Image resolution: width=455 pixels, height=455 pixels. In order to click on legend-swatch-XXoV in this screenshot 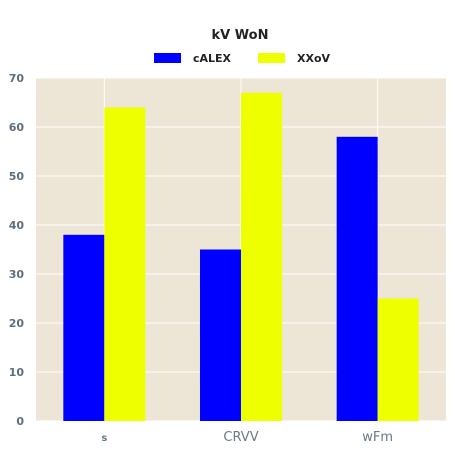, I will do `click(271, 58)`.